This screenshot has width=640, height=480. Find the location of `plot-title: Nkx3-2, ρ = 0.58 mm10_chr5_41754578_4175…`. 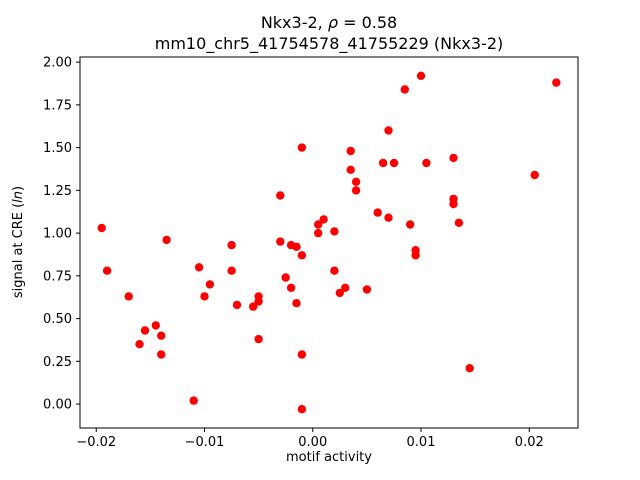

plot-title: Nkx3-2, ρ = 0.58 mm10_chr5_41754578_4175… is located at coordinates (329, 33).